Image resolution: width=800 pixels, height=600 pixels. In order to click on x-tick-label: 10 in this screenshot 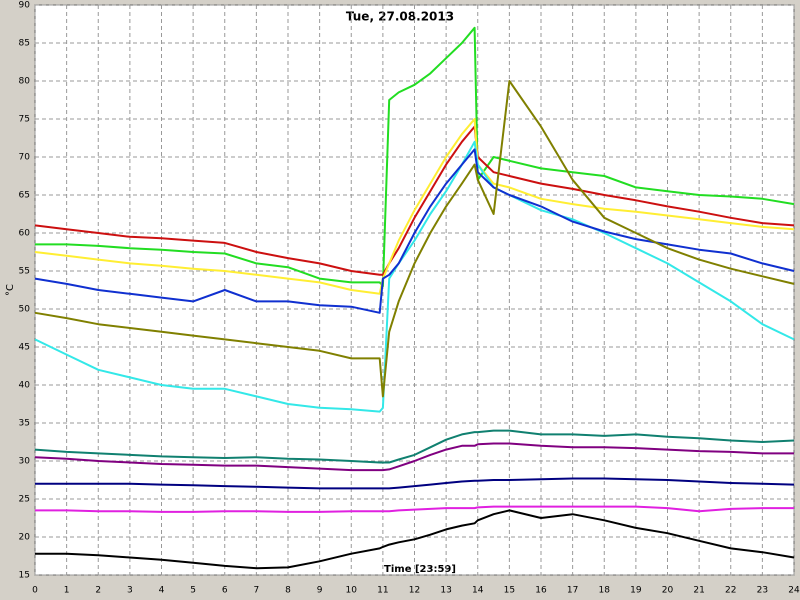, I will do `click(352, 591)`.